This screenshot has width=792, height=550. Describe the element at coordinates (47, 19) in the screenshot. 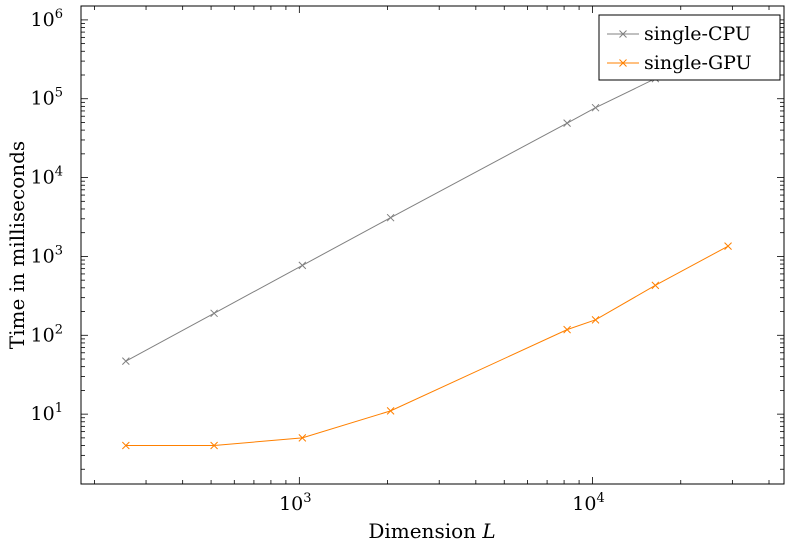

I see `y-tick-label: 106` at that location.